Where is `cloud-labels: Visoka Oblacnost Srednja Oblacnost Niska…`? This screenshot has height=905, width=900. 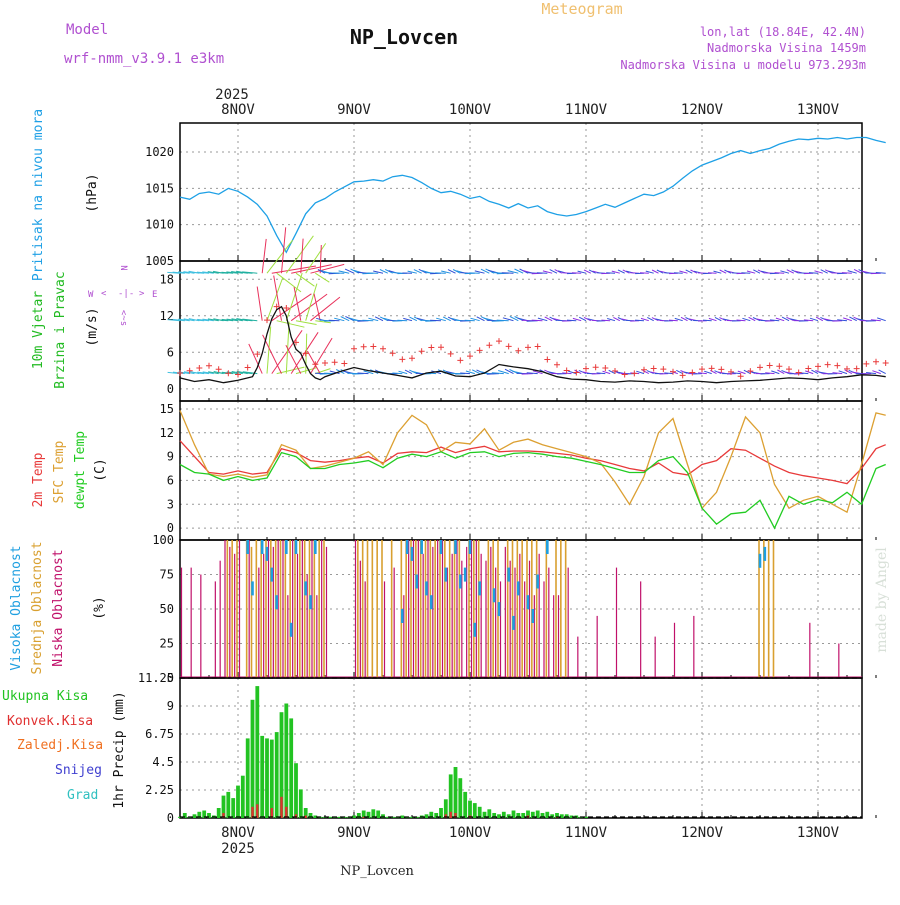
cloud-labels: Visoka Oblacnost Srednja Oblacnost Niska… is located at coordinates (58, 607).